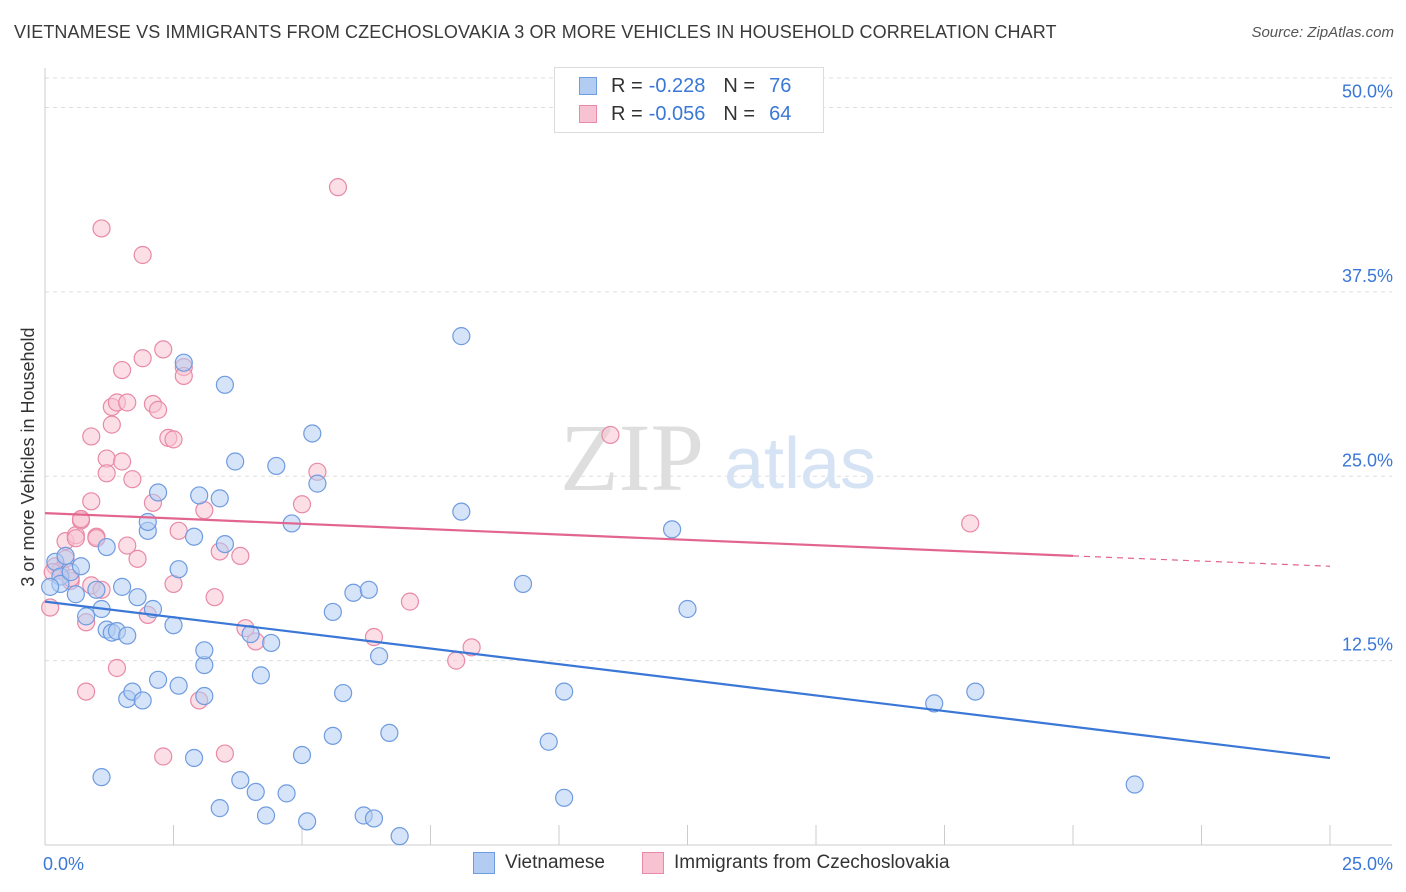  I want to click on legend-r-label: R =, so click(627, 113).